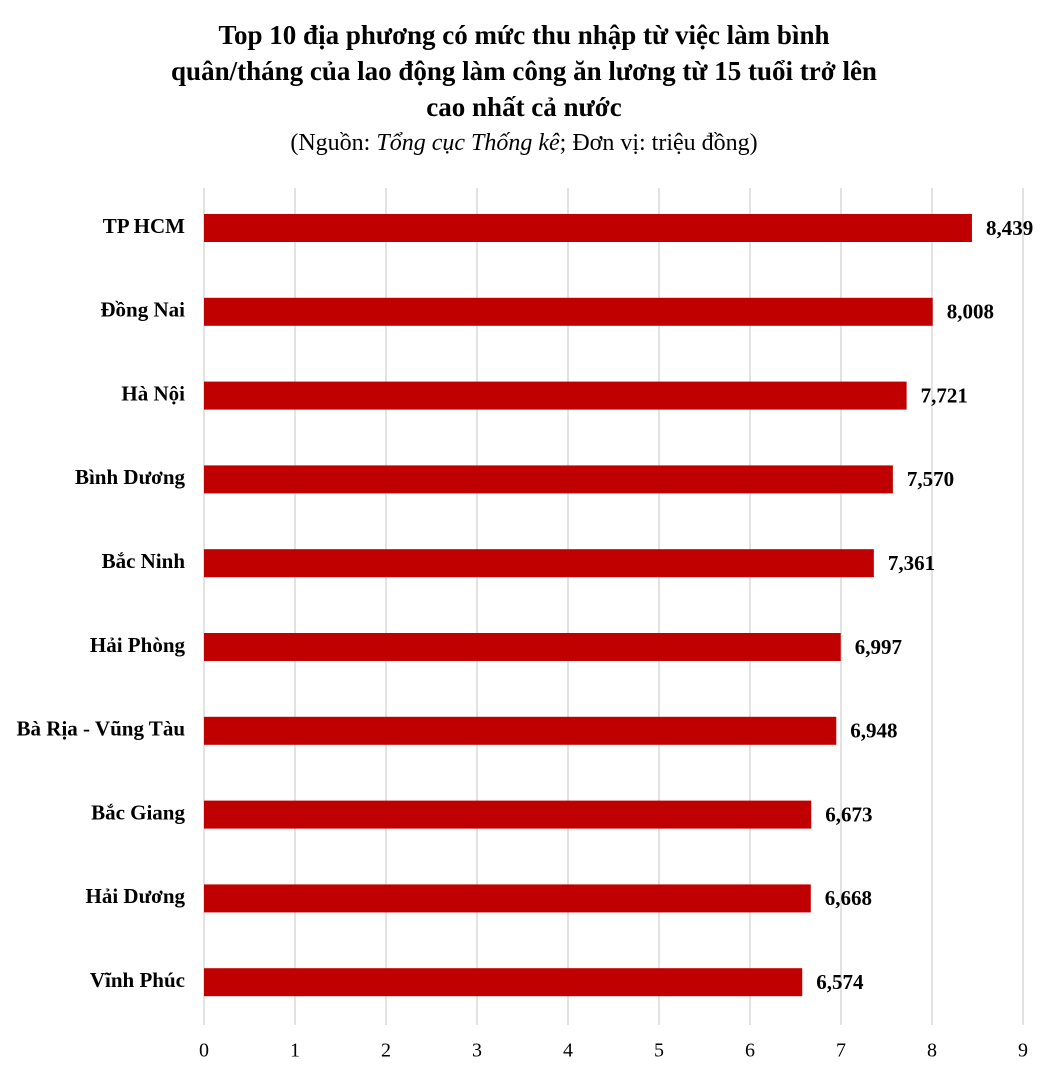 The width and height of the screenshot is (1048, 1067). What do you see at coordinates (750, 1051) in the screenshot?
I see `x-tick-label: 6` at bounding box center [750, 1051].